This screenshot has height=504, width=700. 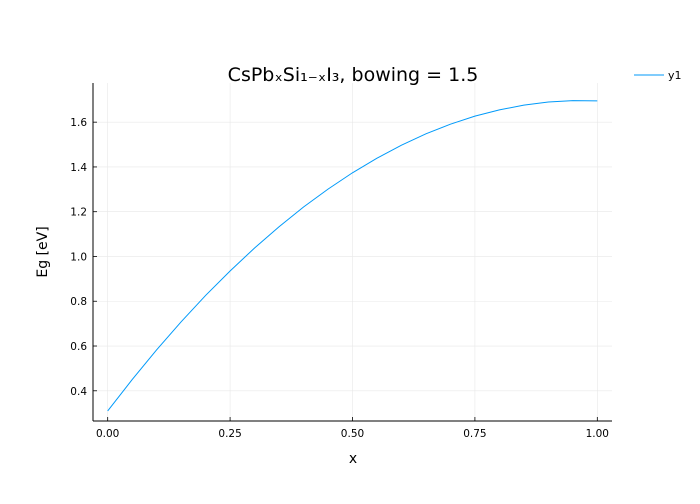 I want to click on y-tick-label-2: 0.8, so click(x=78, y=302).